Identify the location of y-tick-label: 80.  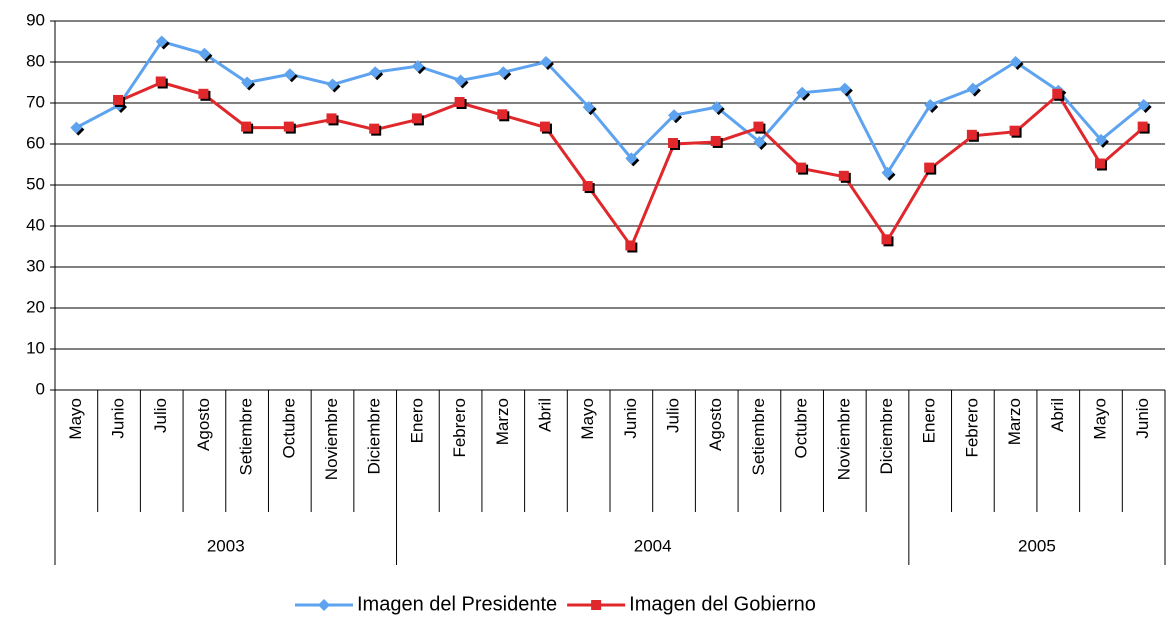
(35, 60).